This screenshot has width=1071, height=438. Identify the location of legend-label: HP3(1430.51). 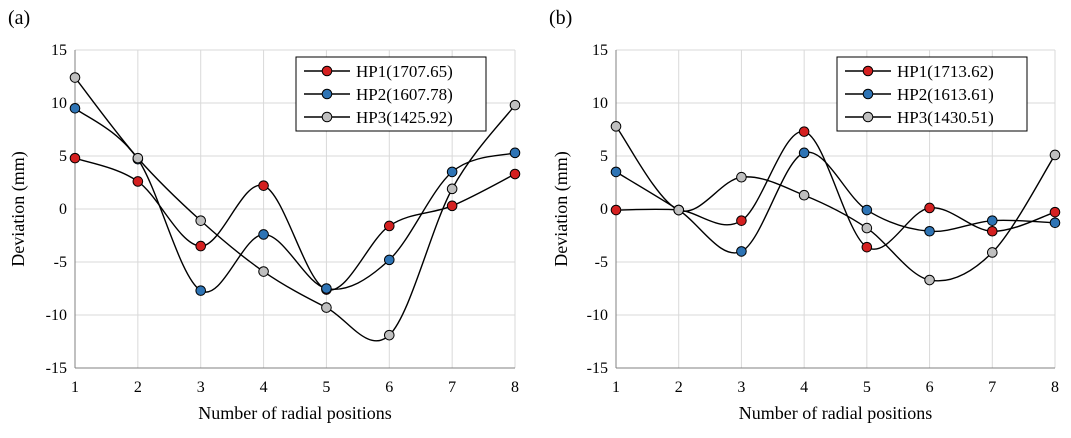
(945, 117).